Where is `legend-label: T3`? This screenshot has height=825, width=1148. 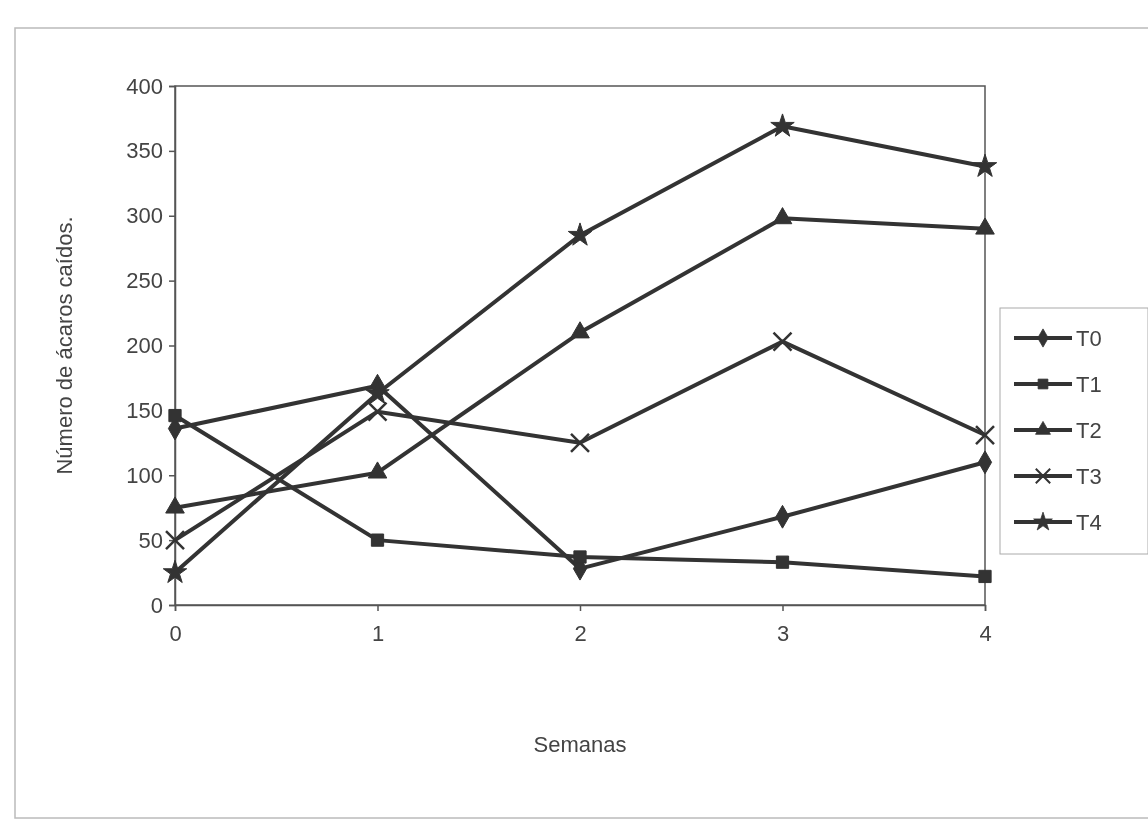
legend-label: T3 is located at coordinates (1089, 476).